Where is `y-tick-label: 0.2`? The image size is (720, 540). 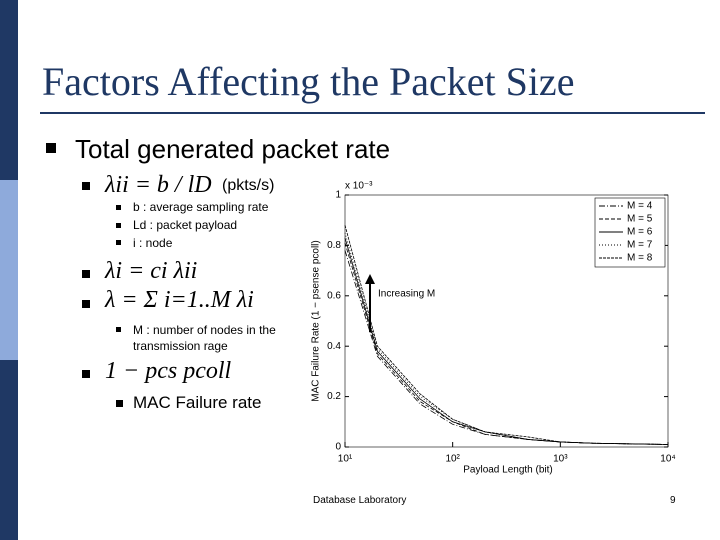
y-tick-label: 0.2 is located at coordinates (334, 396).